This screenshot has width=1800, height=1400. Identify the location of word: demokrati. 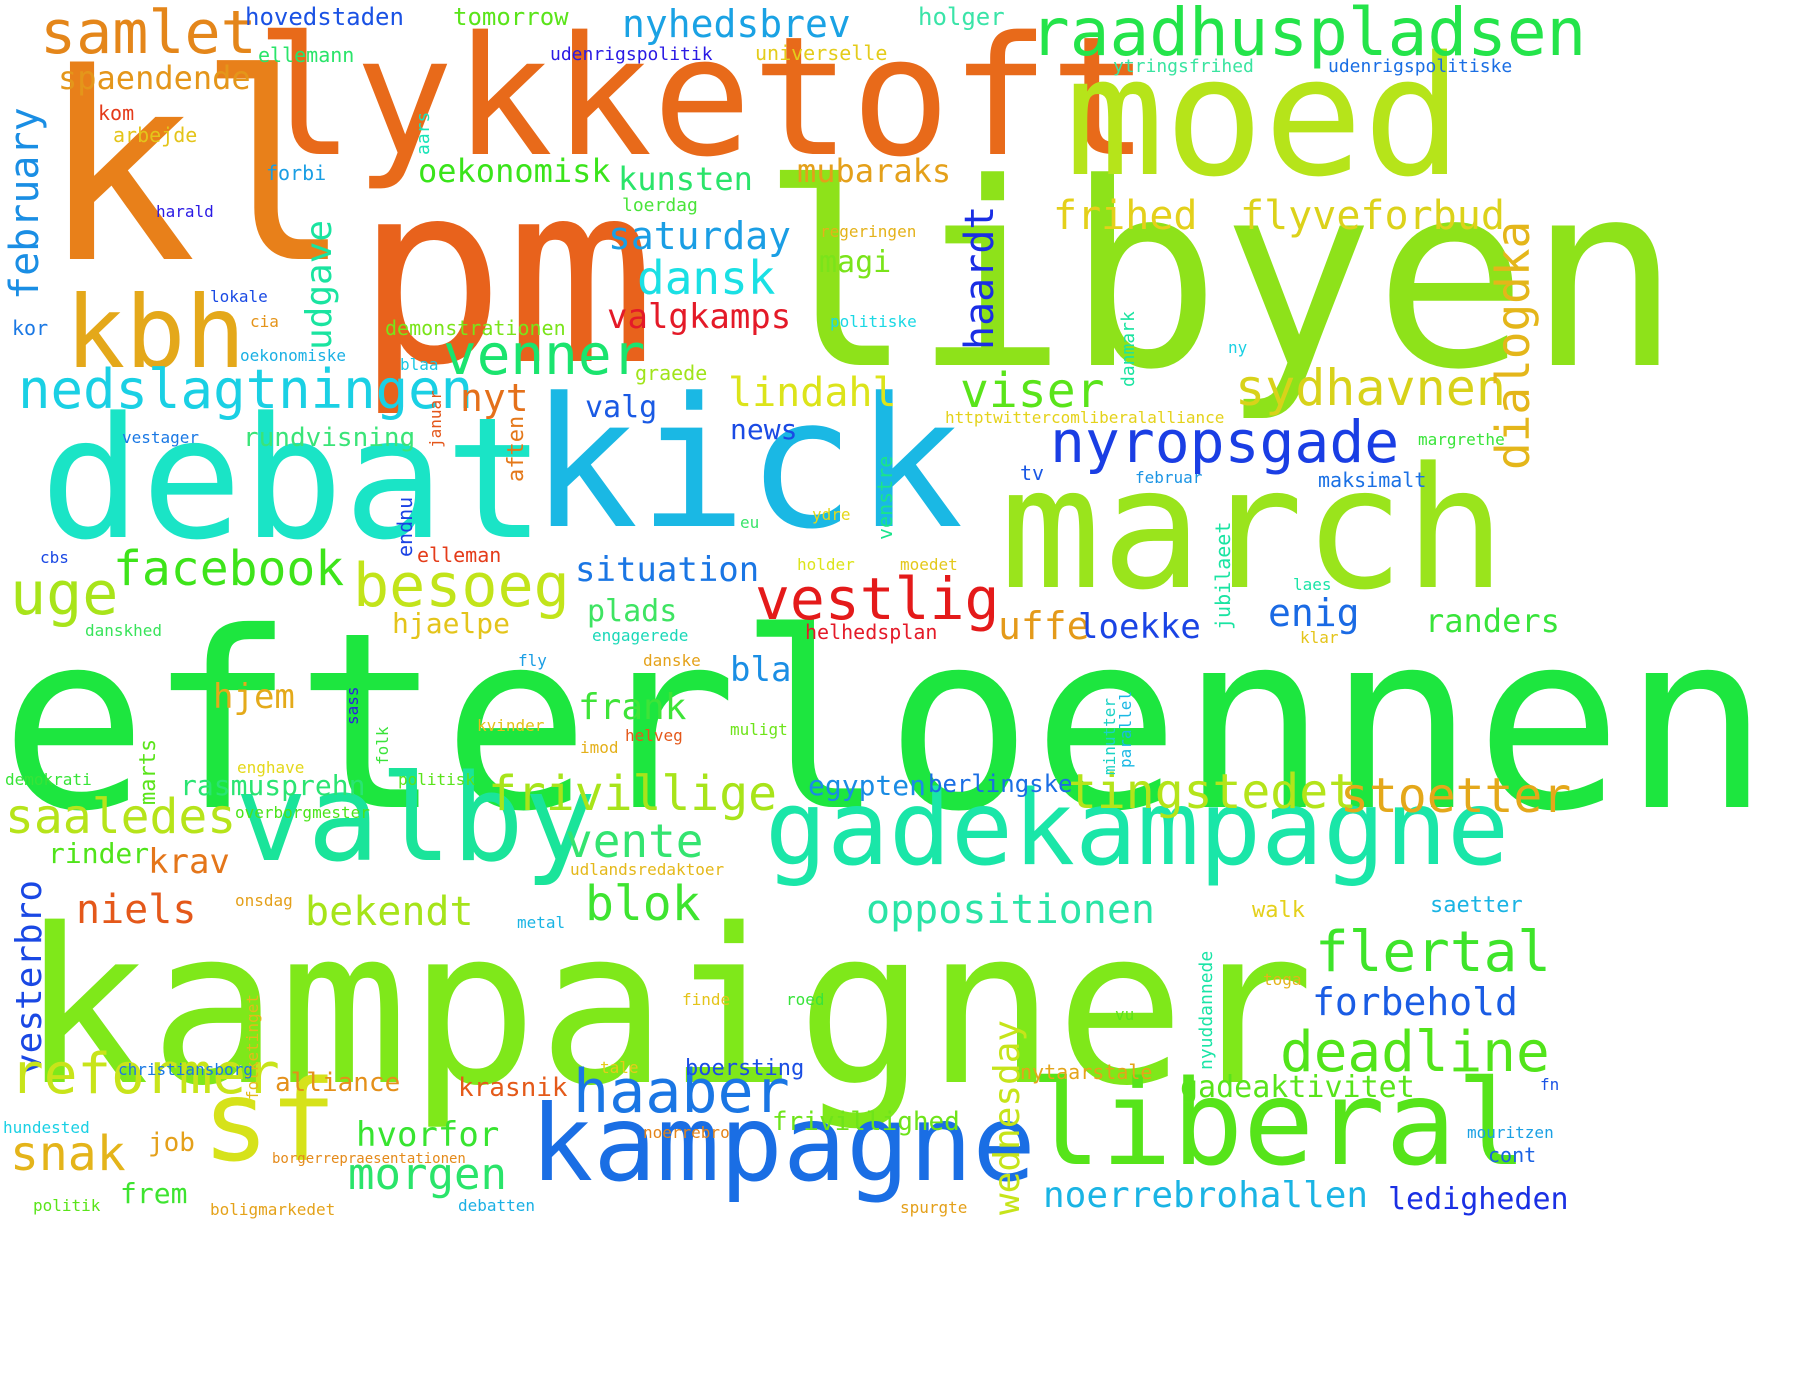
(48, 779).